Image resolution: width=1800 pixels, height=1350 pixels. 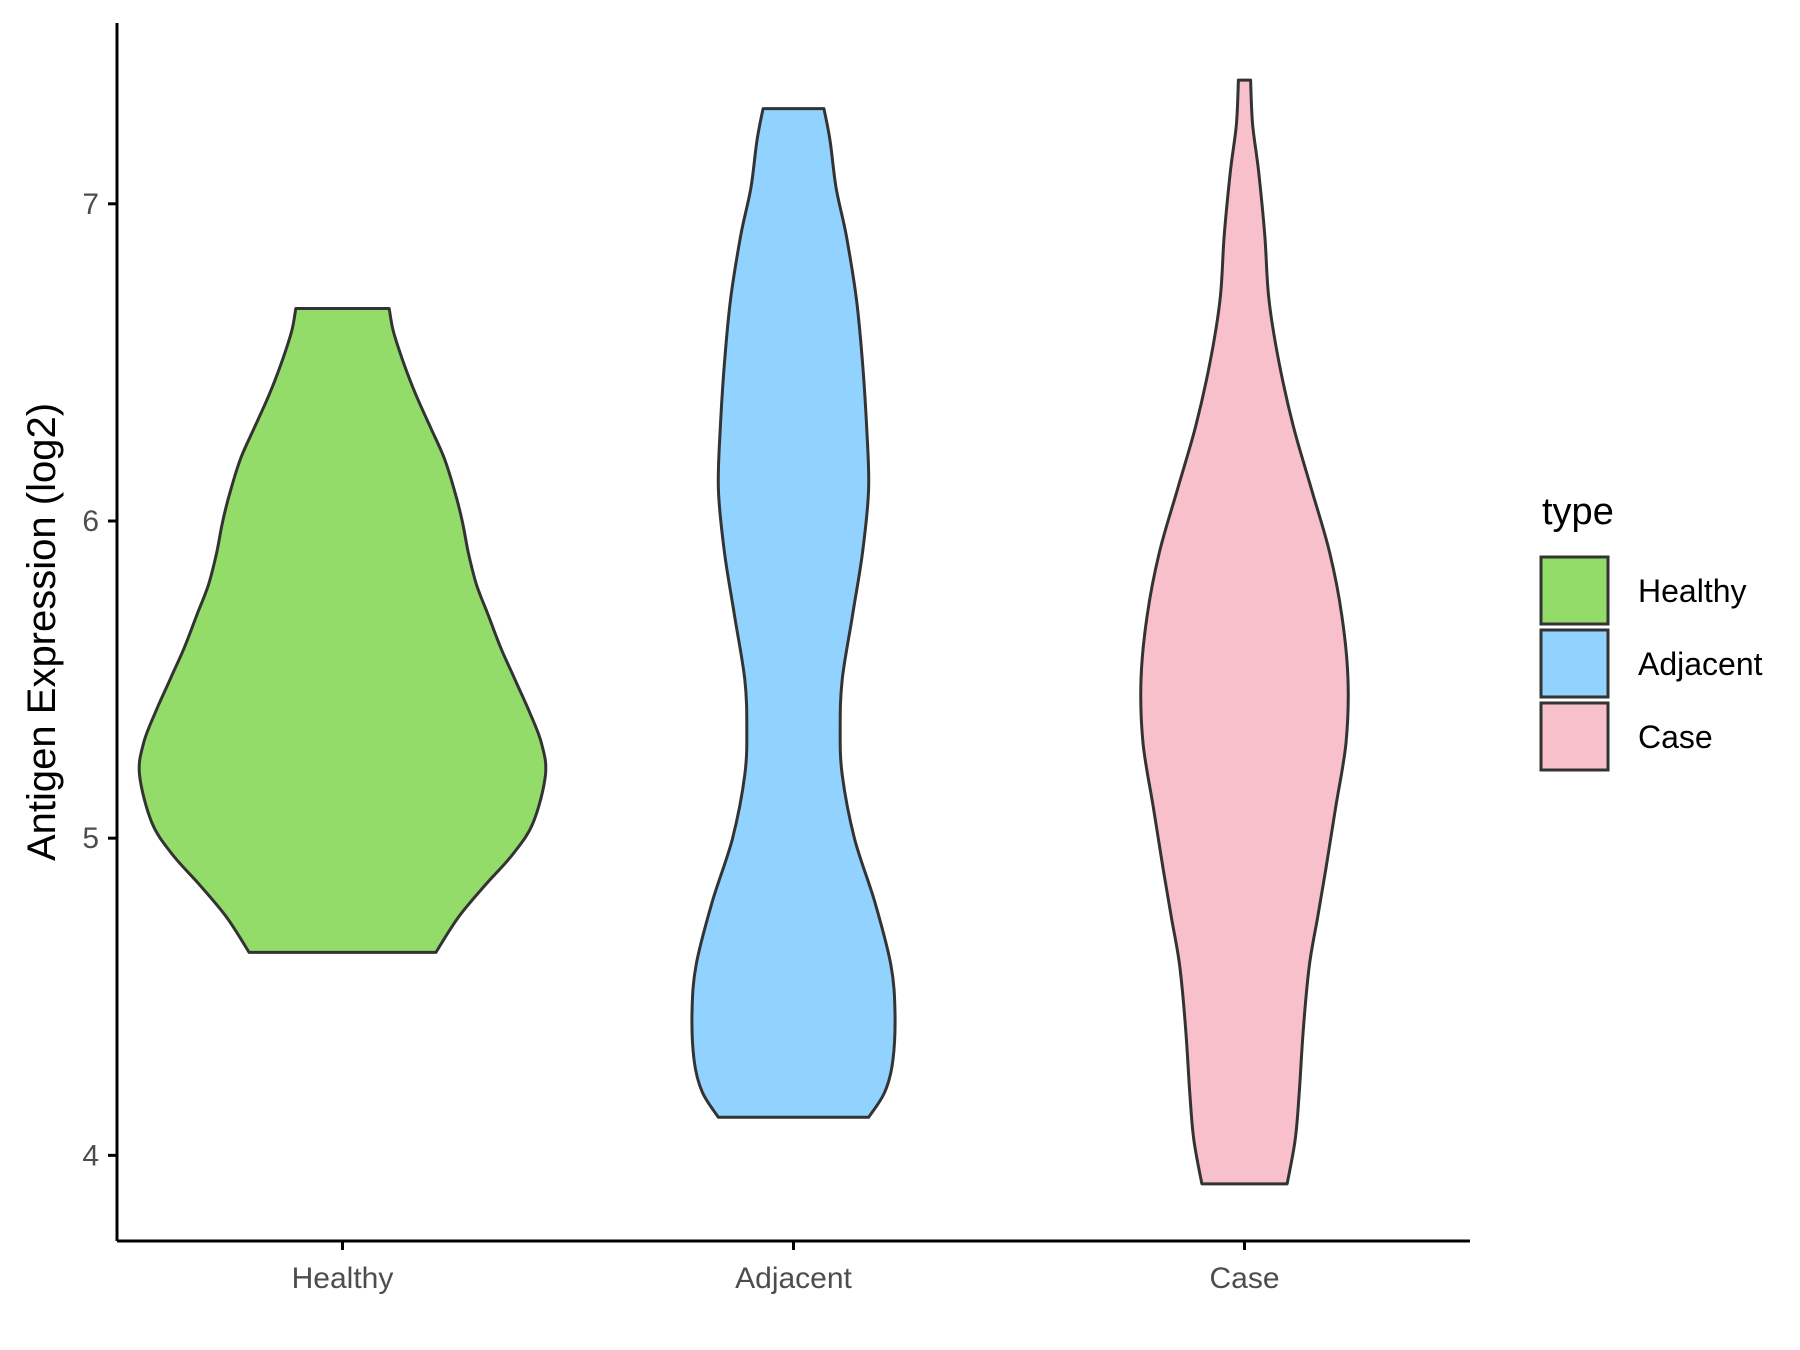 What do you see at coordinates (90, 1155) in the screenshot?
I see `y-tick-label: 4` at bounding box center [90, 1155].